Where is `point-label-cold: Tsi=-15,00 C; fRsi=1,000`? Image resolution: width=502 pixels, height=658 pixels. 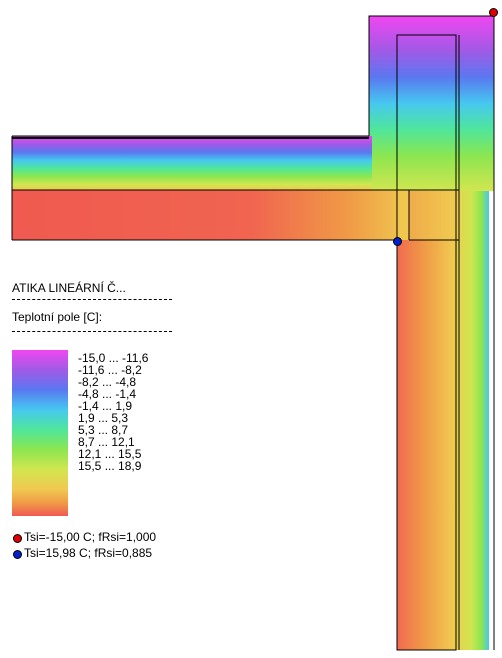
point-label-cold: Tsi=-15,00 C; fRsi=1,000 is located at coordinates (90, 537).